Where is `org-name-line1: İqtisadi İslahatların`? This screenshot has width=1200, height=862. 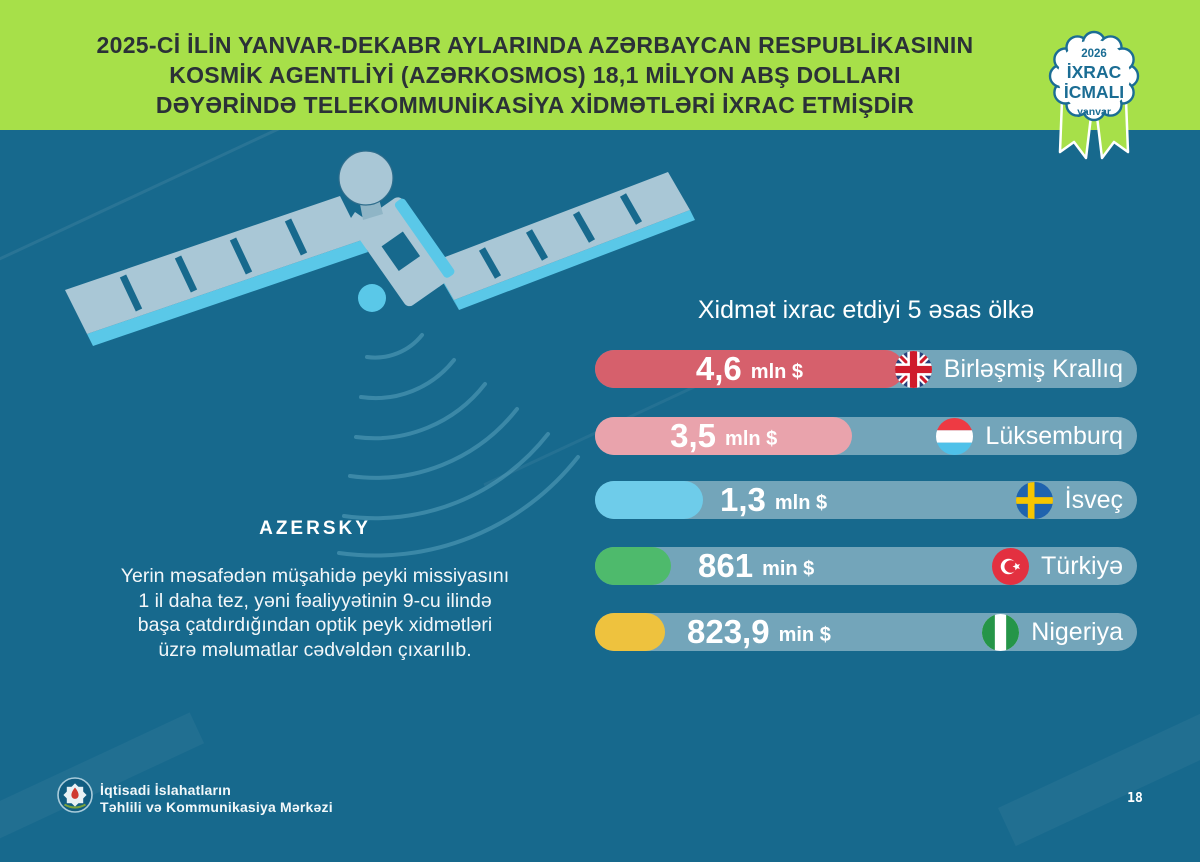 org-name-line1: İqtisadi İslahatların is located at coordinates (166, 790).